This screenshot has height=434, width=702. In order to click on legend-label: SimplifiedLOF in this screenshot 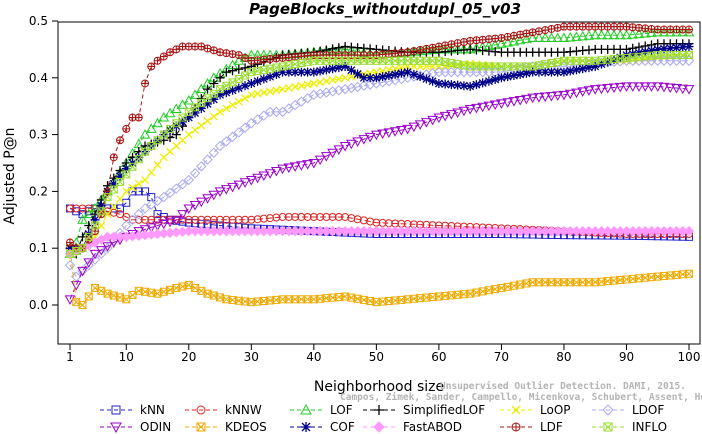, I will do `click(444, 410)`.